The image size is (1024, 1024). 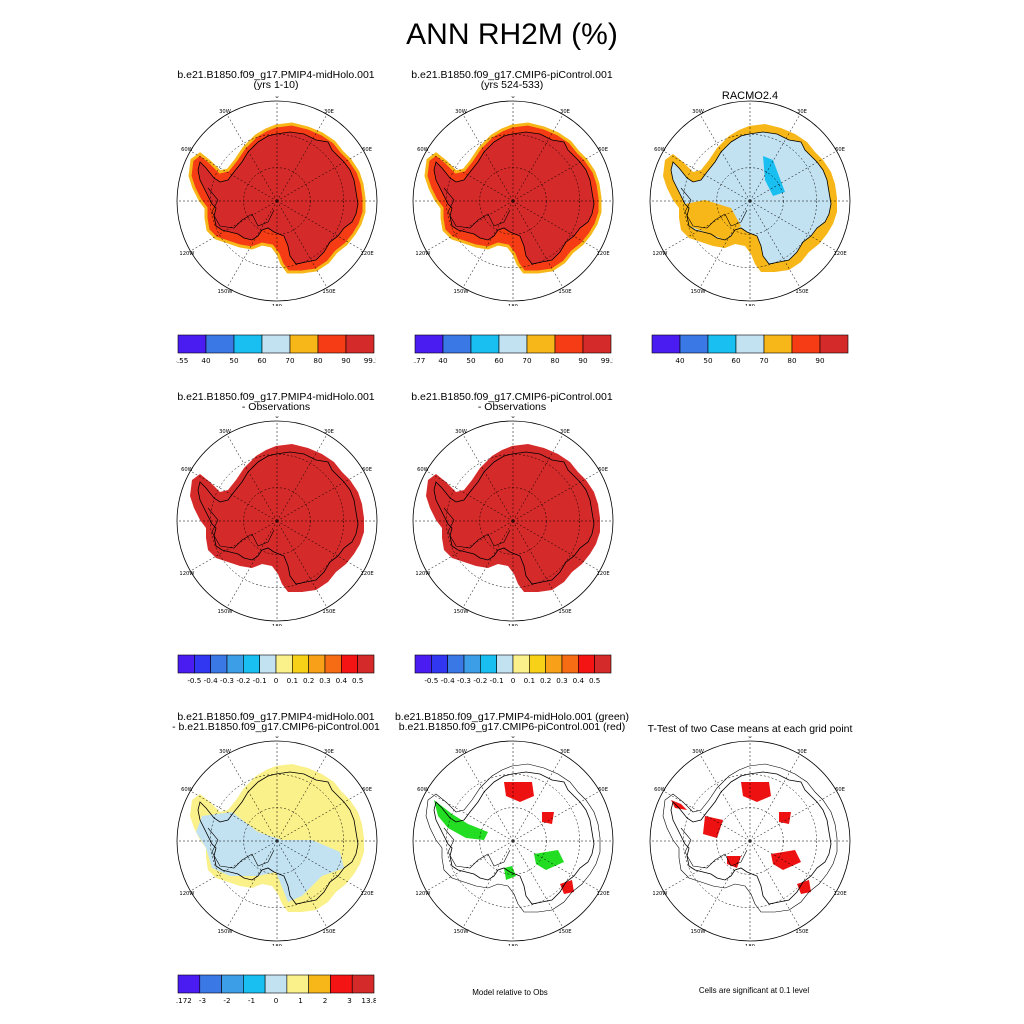 What do you see at coordinates (276, 717) in the screenshot?
I see `panel-title-line: b.e21.B1850.f09_g17.PMIP4-midHolo.001` at bounding box center [276, 717].